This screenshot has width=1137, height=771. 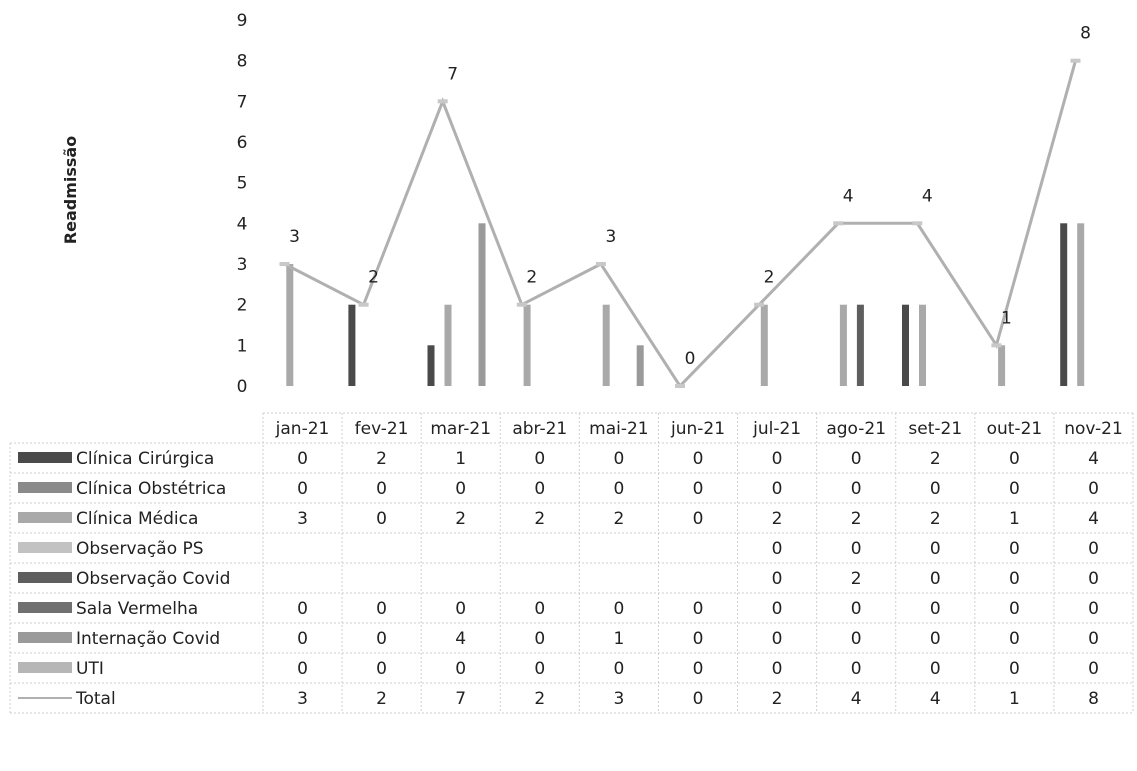 I want to click on total-data-label: 4, so click(x=927, y=196).